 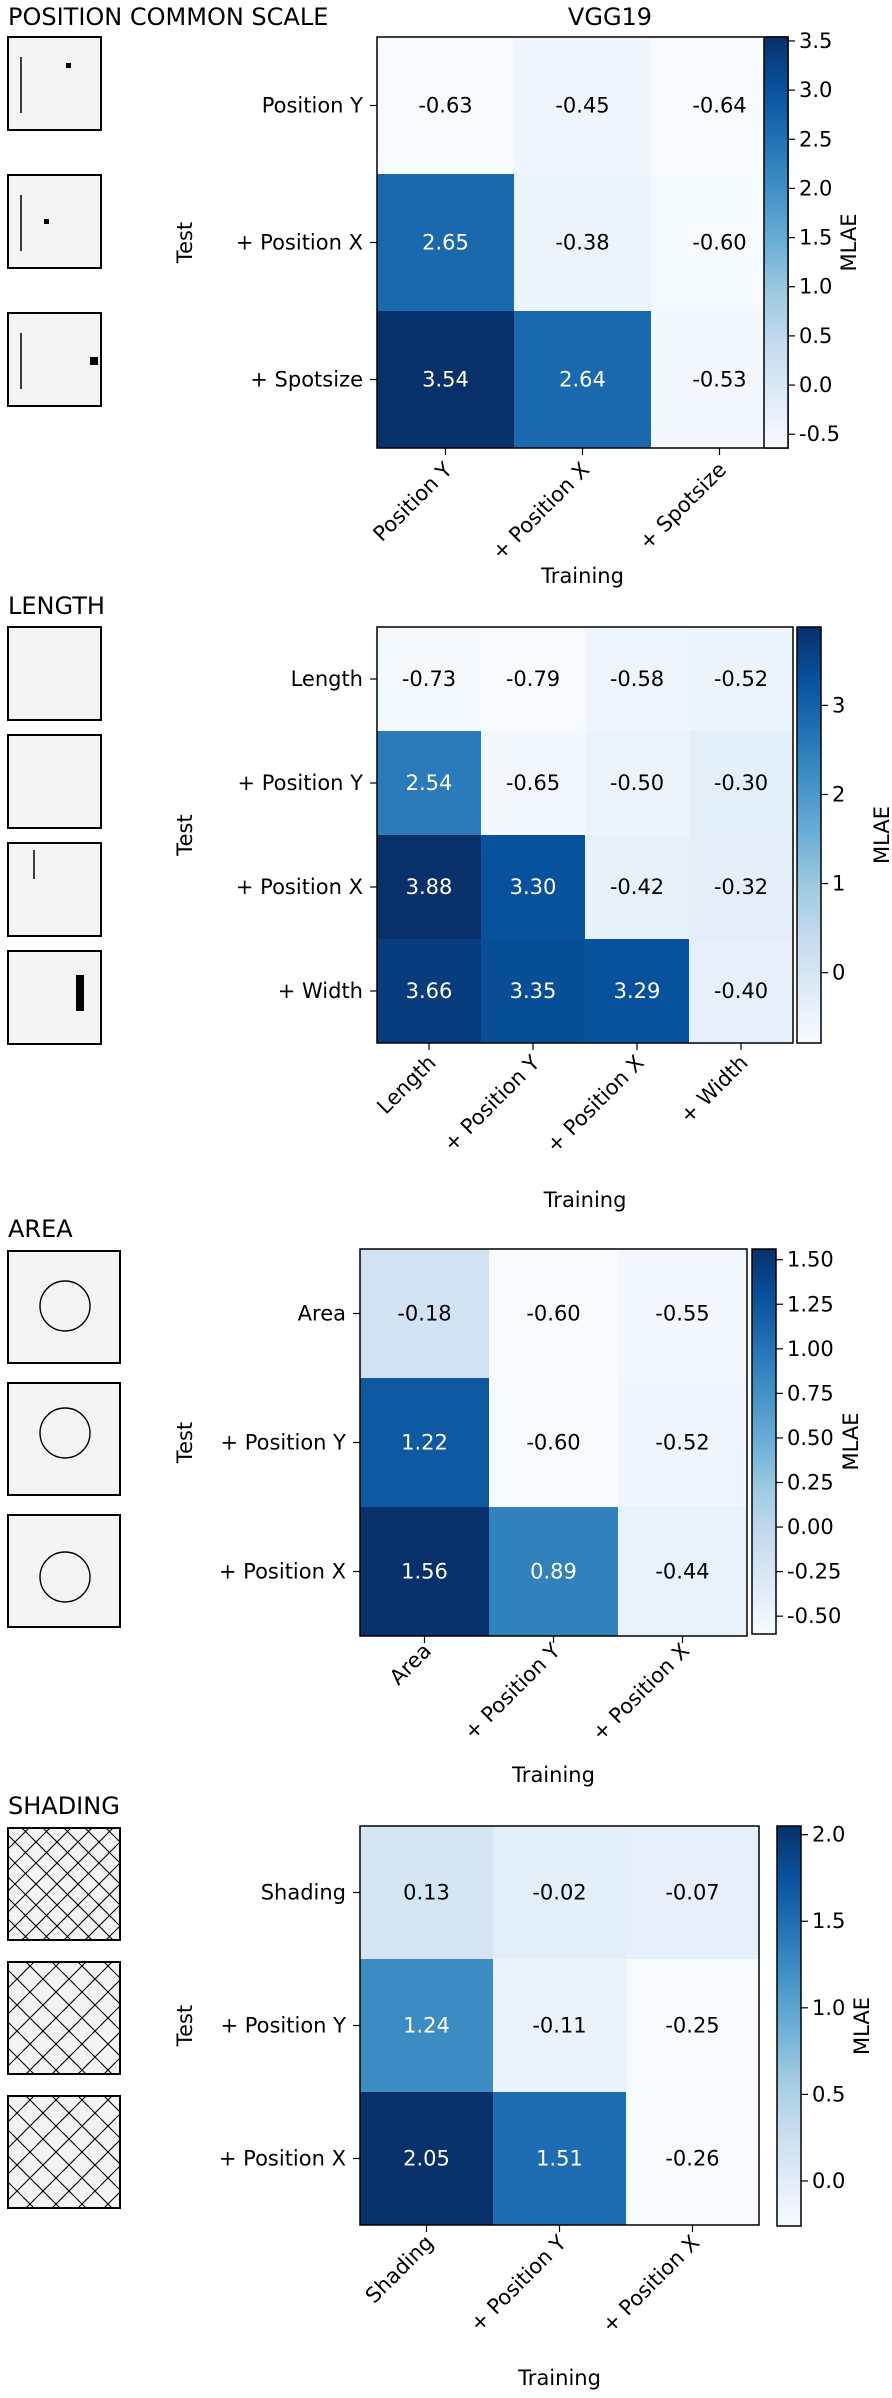 I want to click on colorbar-tick-label: 3.5, so click(x=815, y=41).